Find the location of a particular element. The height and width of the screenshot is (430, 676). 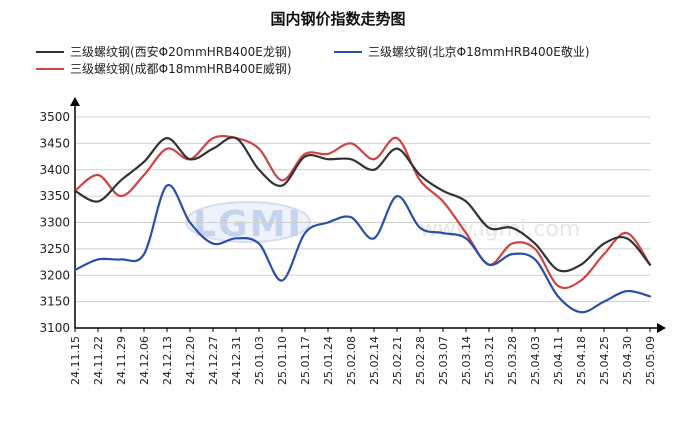

y-tick-label-3250: 3250 is located at coordinates (54, 249).